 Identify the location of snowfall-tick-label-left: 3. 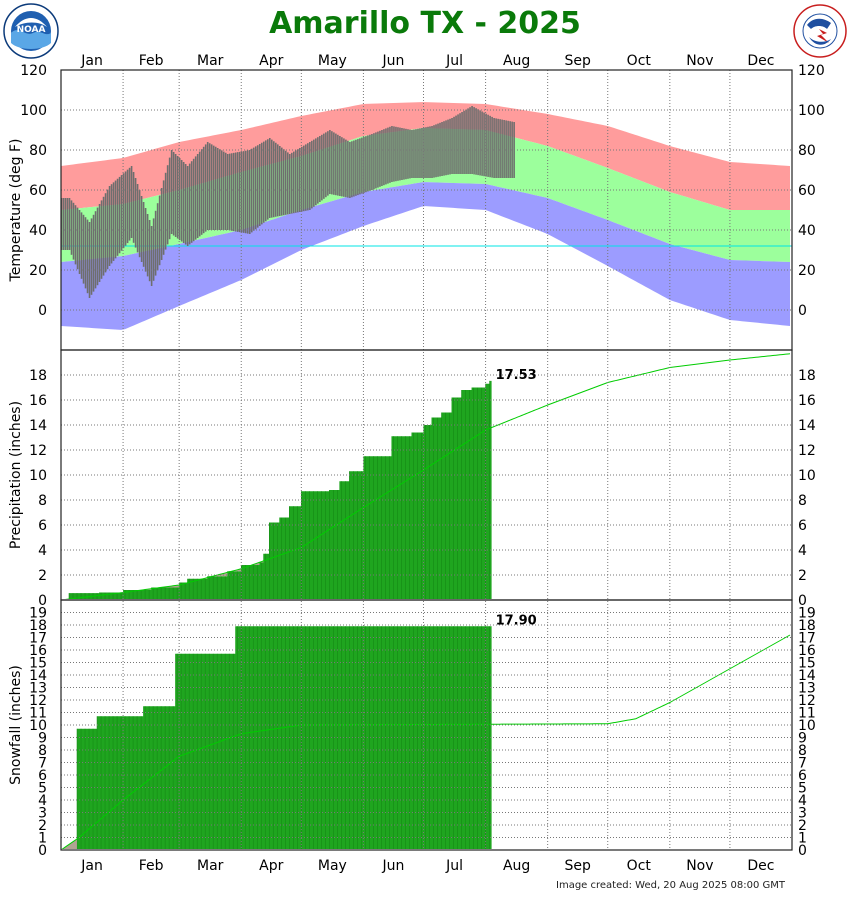
(42, 814).